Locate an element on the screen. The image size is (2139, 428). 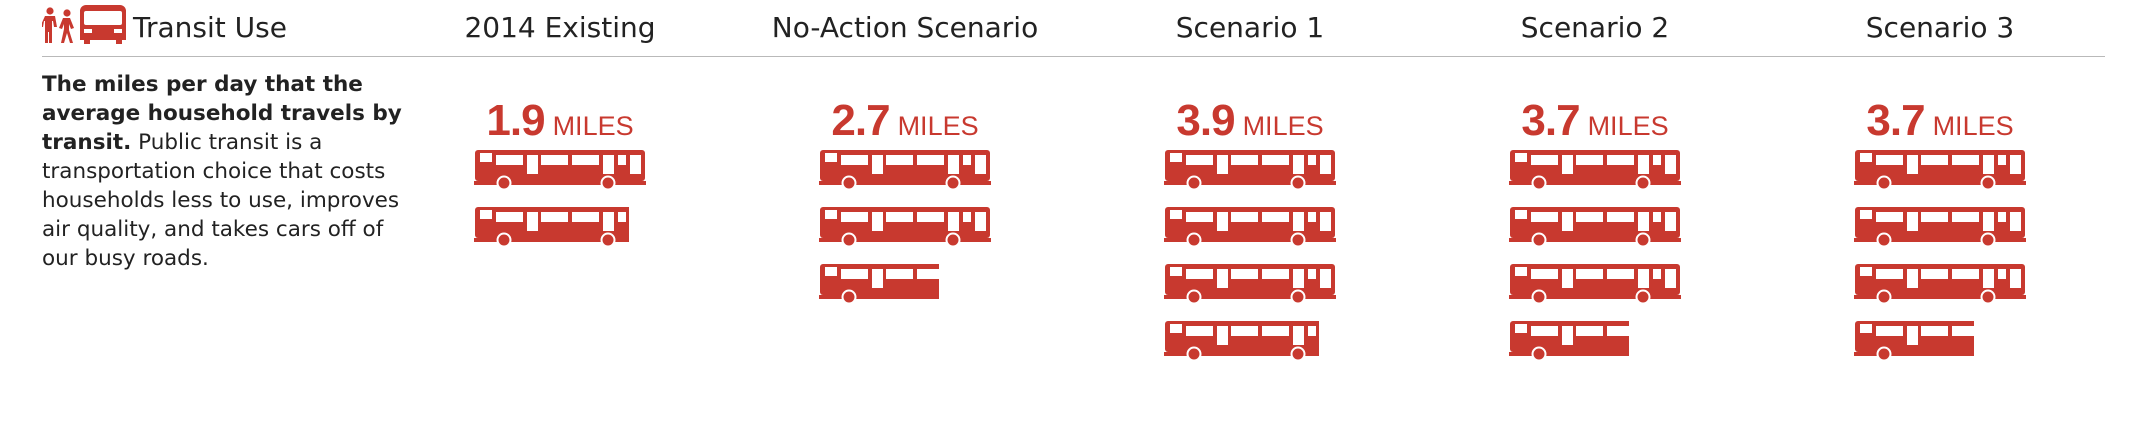
column-header-scenario-2: Scenario 2 is located at coordinates (1595, 27).